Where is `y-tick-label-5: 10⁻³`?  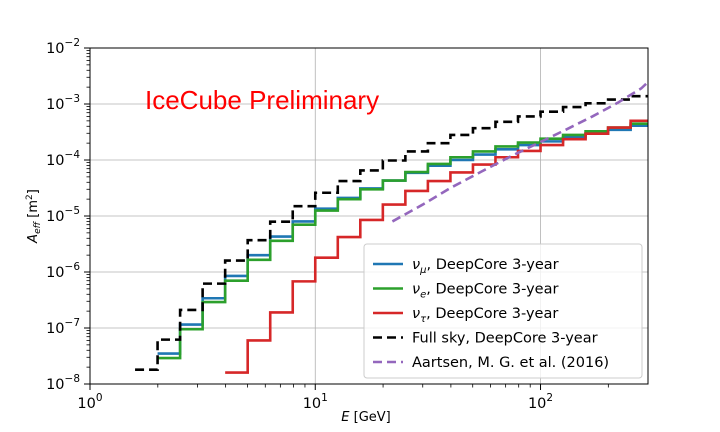 y-tick-label-5: 10⁻³ is located at coordinates (63, 103).